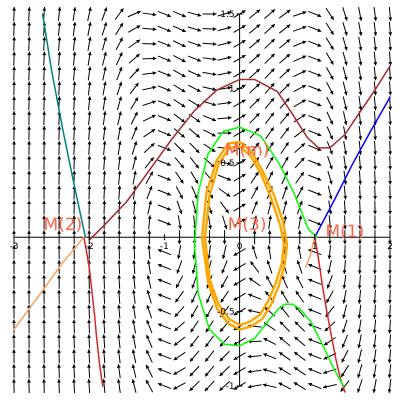 This screenshot has height=400, width=400. Describe the element at coordinates (345, 232) in the screenshot. I see `region-label: M(1)` at that location.